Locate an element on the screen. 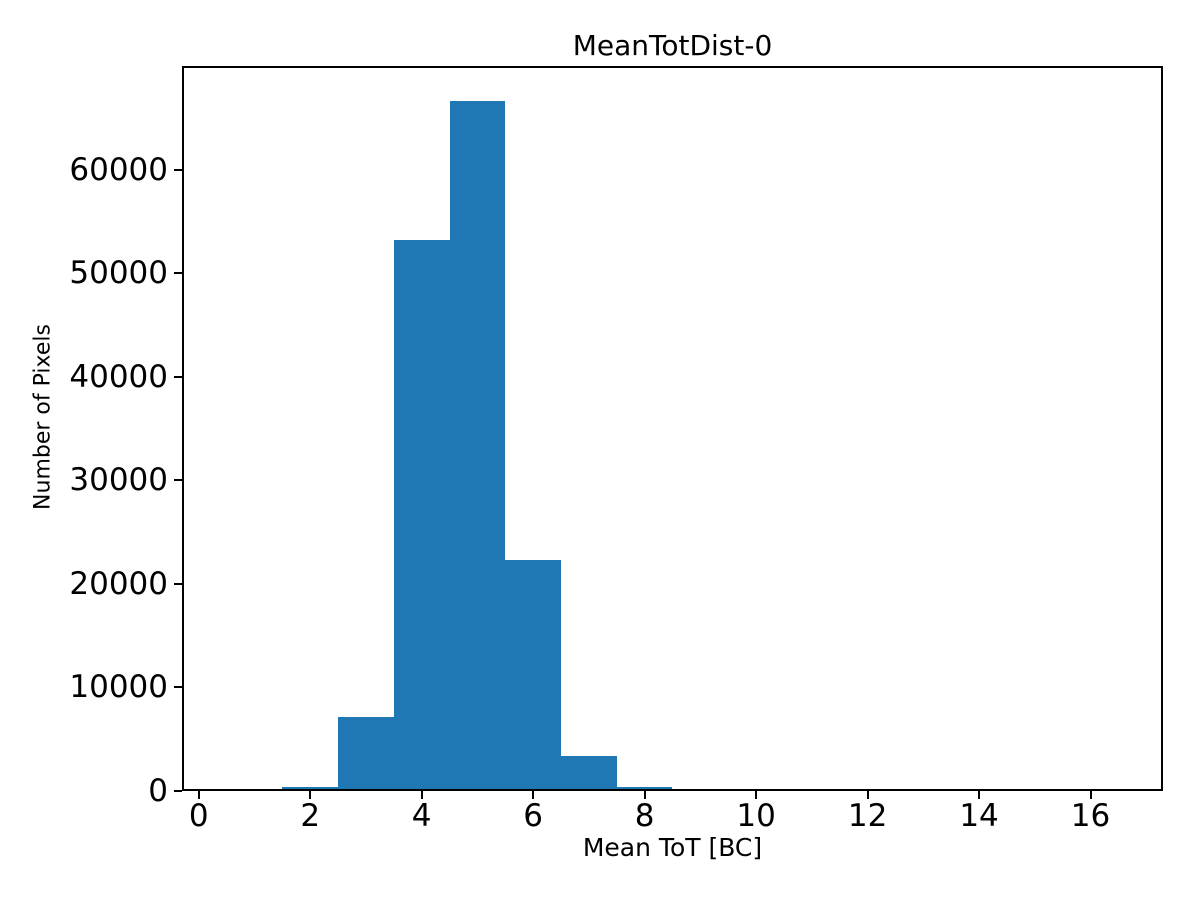 The image size is (1200, 900). x-tick-label: 16 is located at coordinates (1090, 816).